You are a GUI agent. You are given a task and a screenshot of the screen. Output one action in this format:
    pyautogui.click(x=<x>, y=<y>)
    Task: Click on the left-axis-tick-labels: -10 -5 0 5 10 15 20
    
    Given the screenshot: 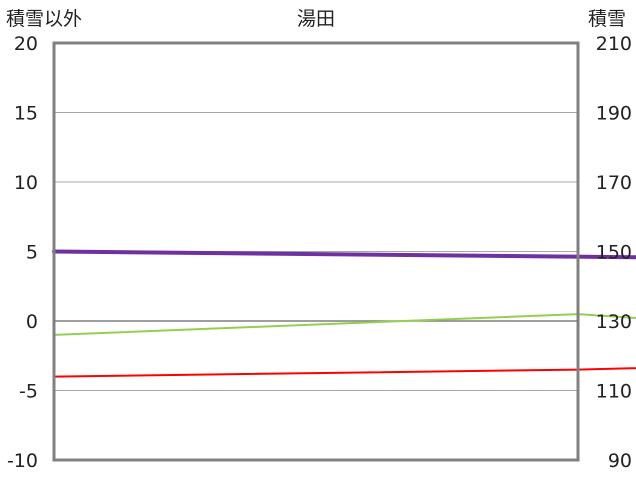 What is the action you would take?
    pyautogui.click(x=22, y=252)
    